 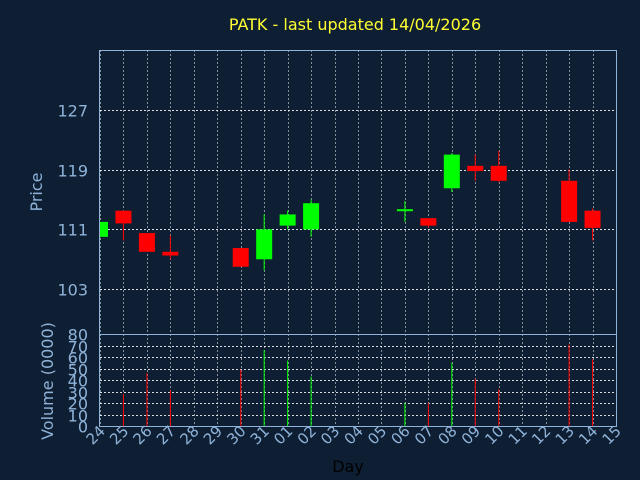 What do you see at coordinates (72, 290) in the screenshot?
I see `price-tick-label: 103` at bounding box center [72, 290].